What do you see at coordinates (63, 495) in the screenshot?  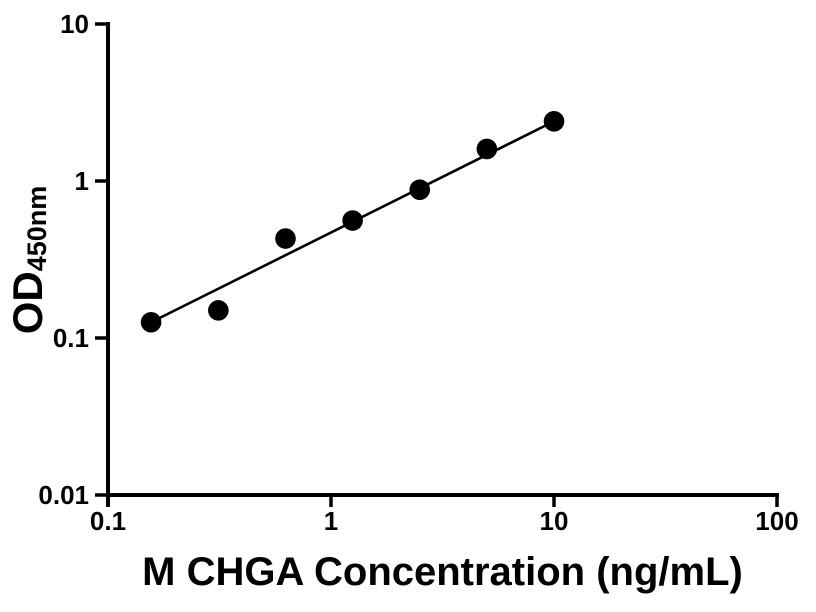 I see `y-tick-label: 0.01` at bounding box center [63, 495].